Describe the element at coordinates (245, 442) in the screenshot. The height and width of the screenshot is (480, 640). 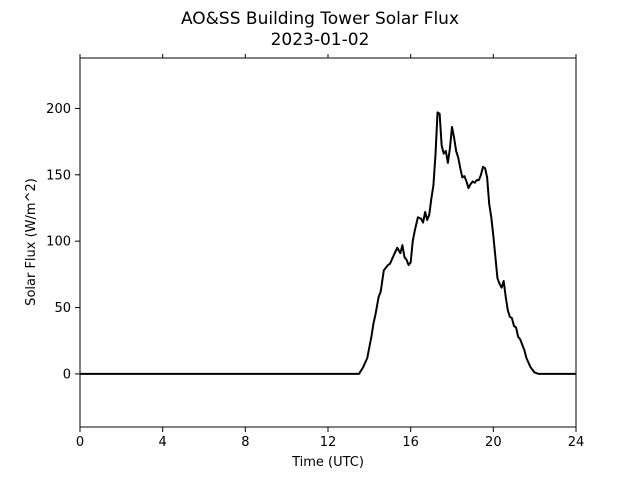
I see `x-tick-label: 8` at that location.